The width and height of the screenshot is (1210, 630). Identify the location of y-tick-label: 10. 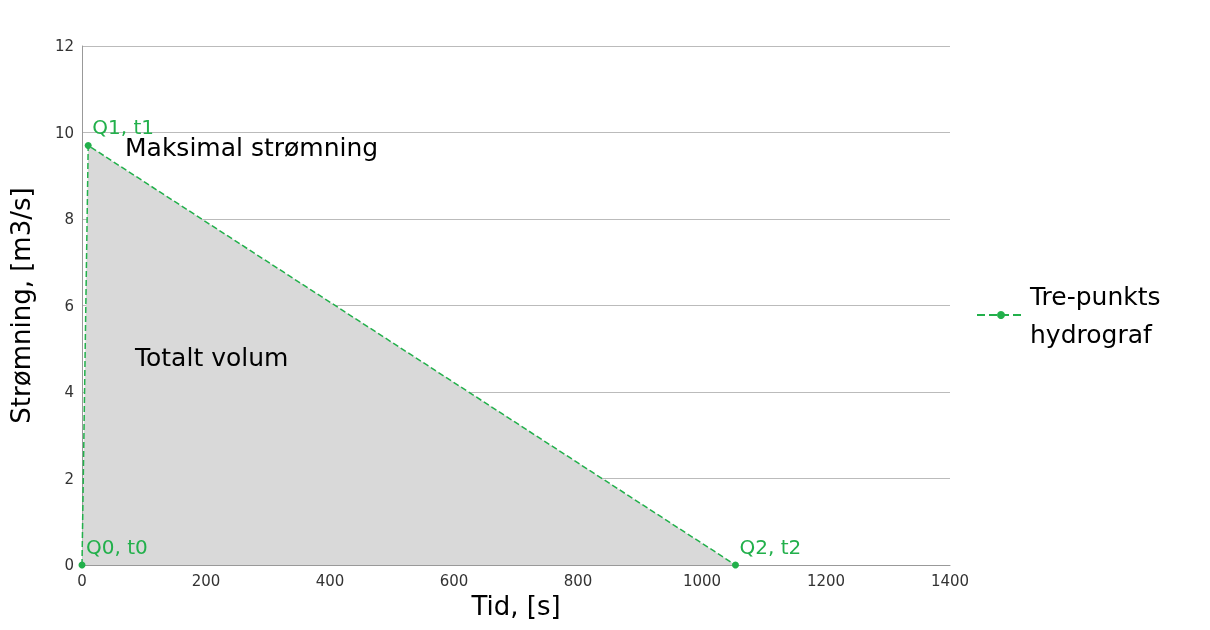
(64, 132).